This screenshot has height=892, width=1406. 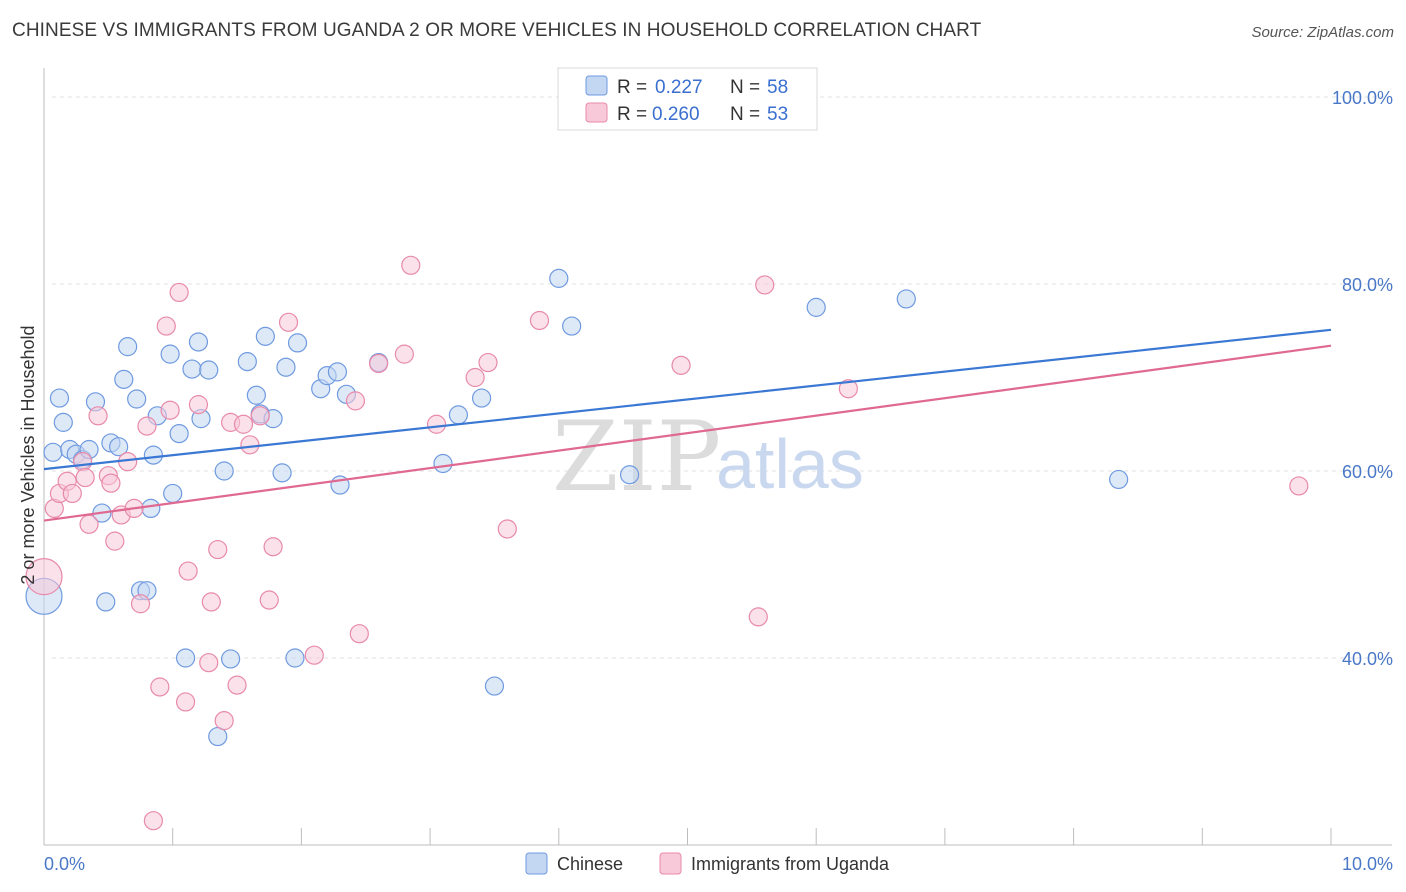 I want to click on legend-n-label-chinese: N =, so click(x=745, y=87).